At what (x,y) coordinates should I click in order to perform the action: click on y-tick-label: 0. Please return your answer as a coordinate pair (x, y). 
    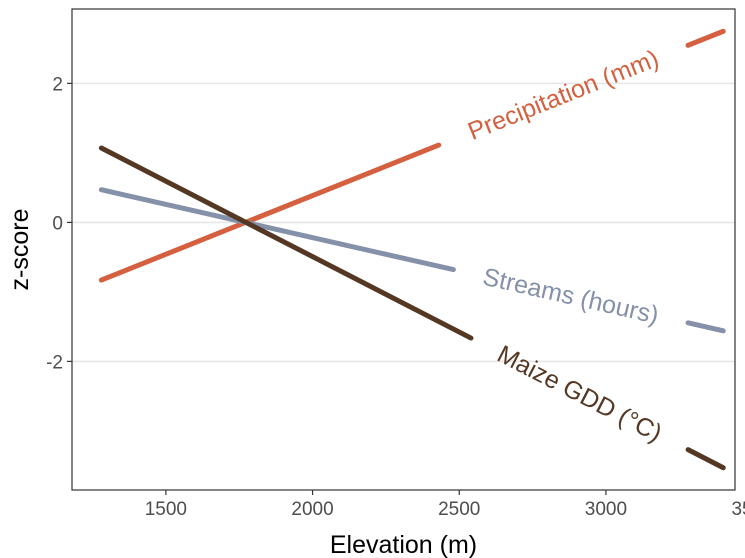
    Looking at the image, I should click on (57, 223).